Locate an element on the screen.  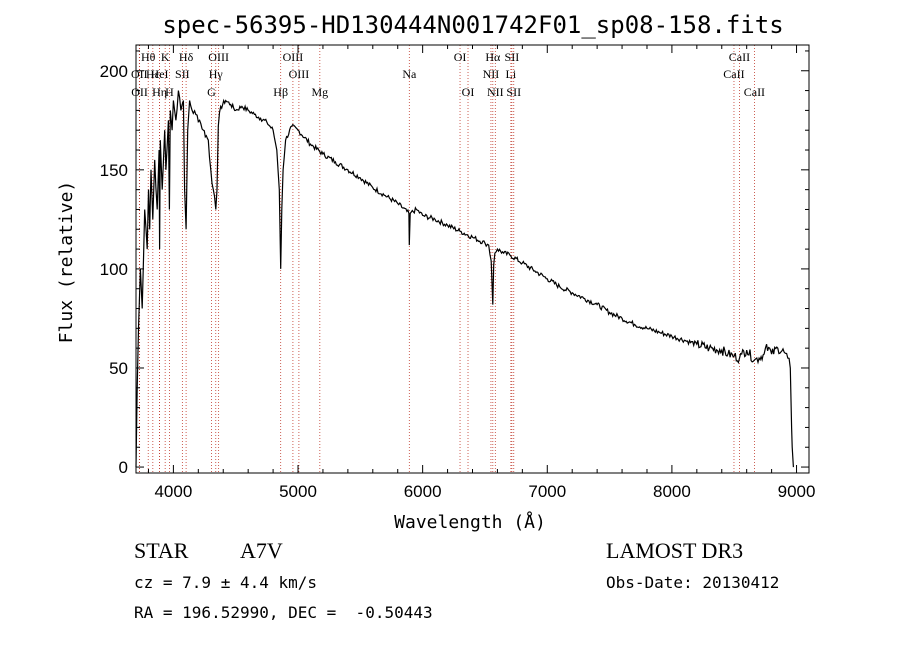
y-tick-label: 0 is located at coordinates (123, 467).